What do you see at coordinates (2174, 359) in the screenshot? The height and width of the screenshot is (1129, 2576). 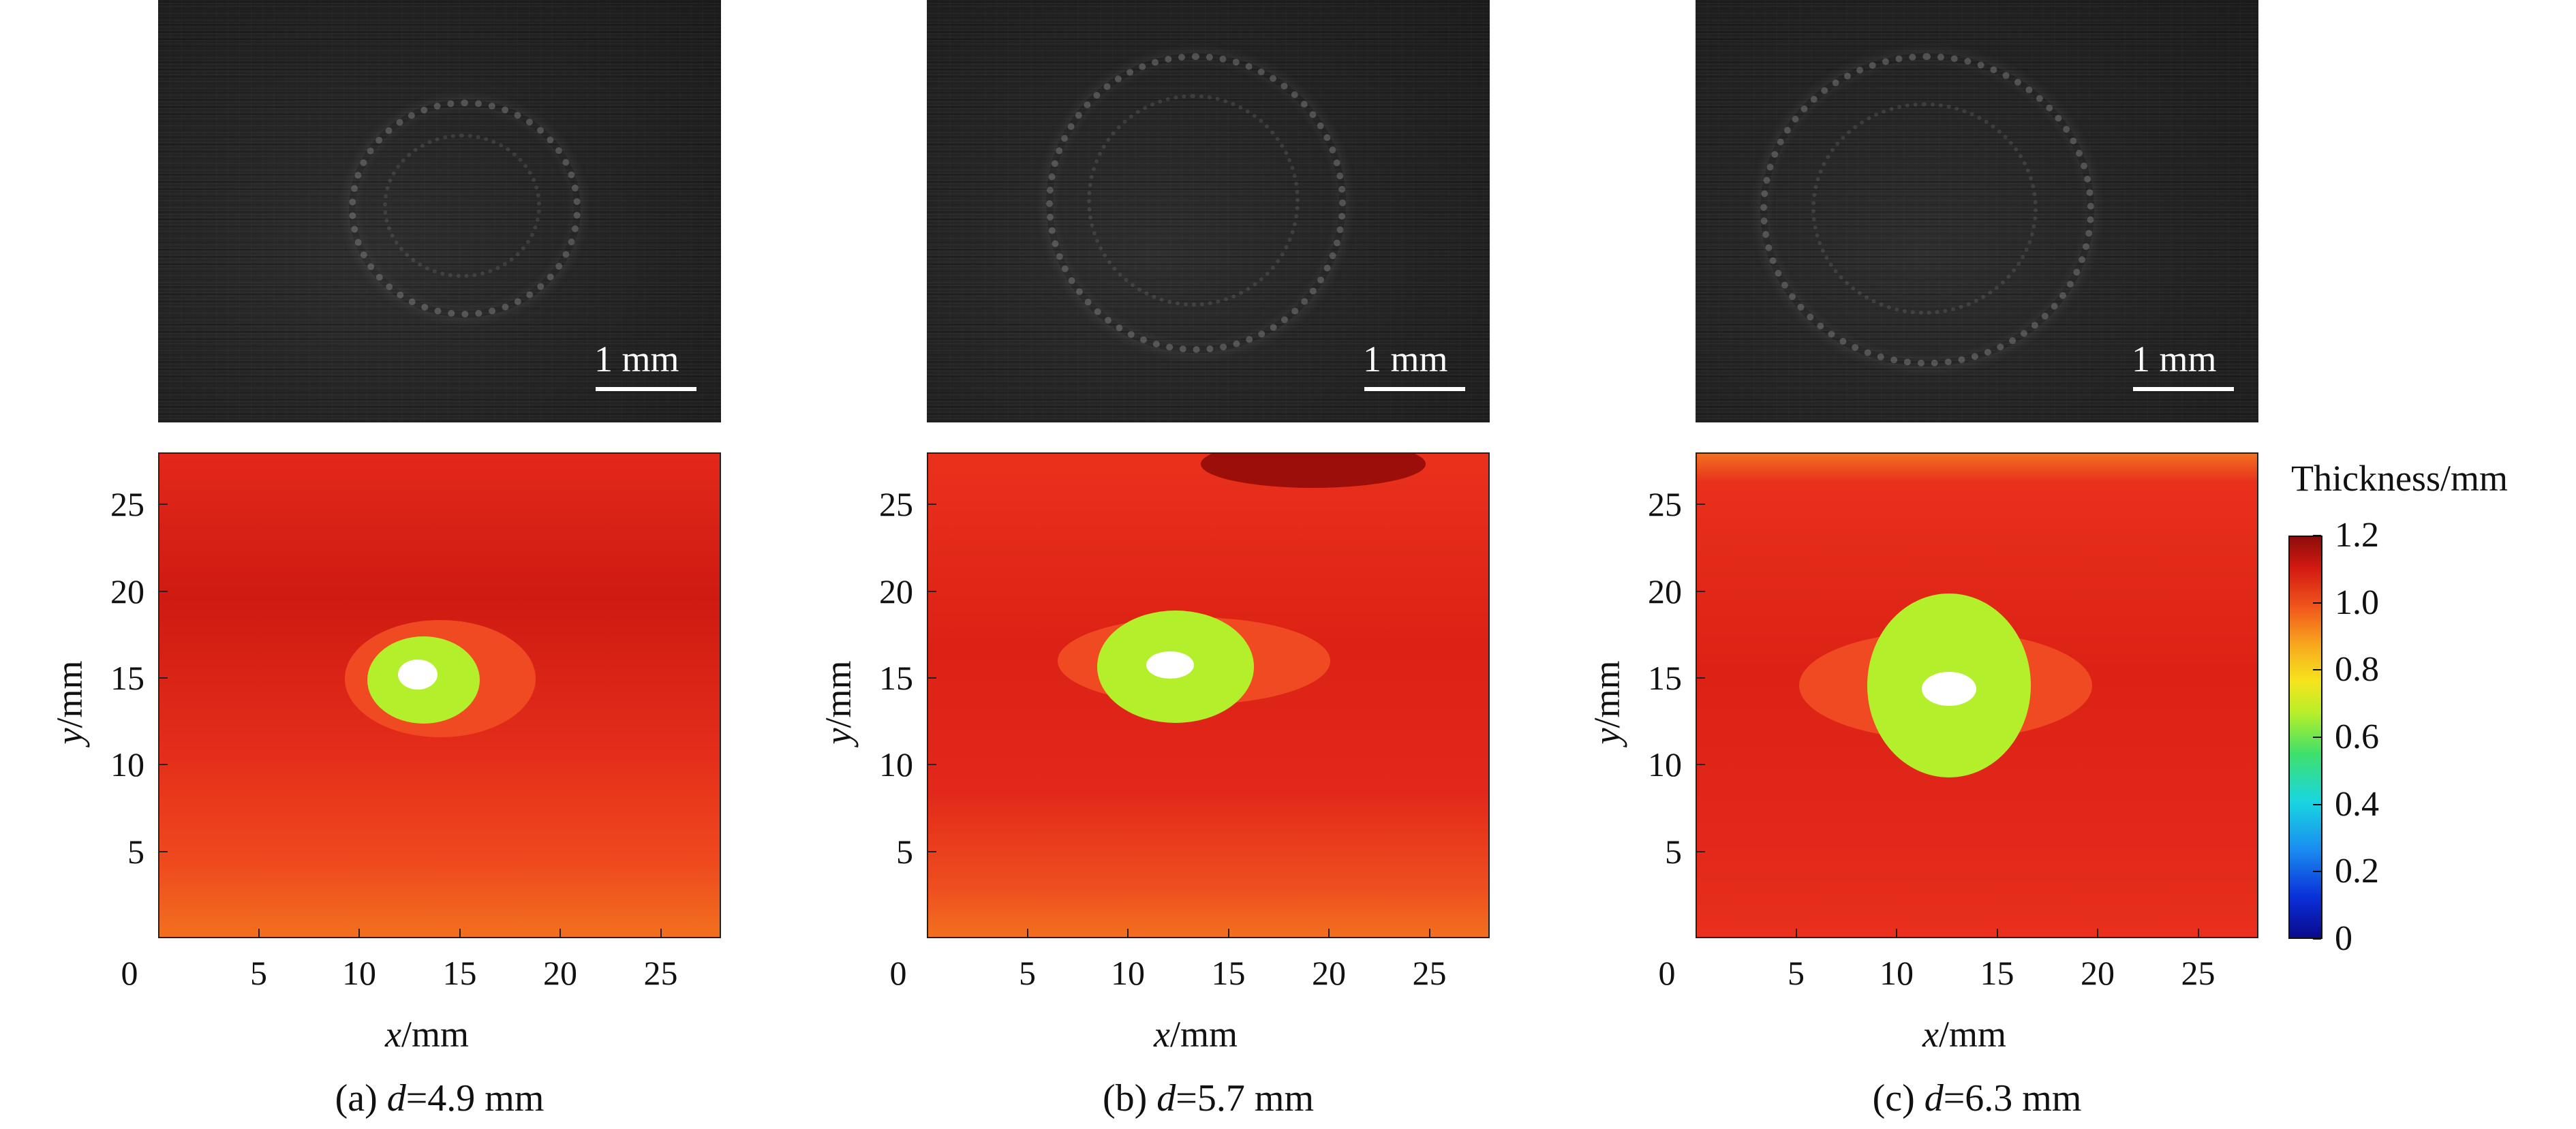 I see `scale-bar-label-c: 1 mm` at bounding box center [2174, 359].